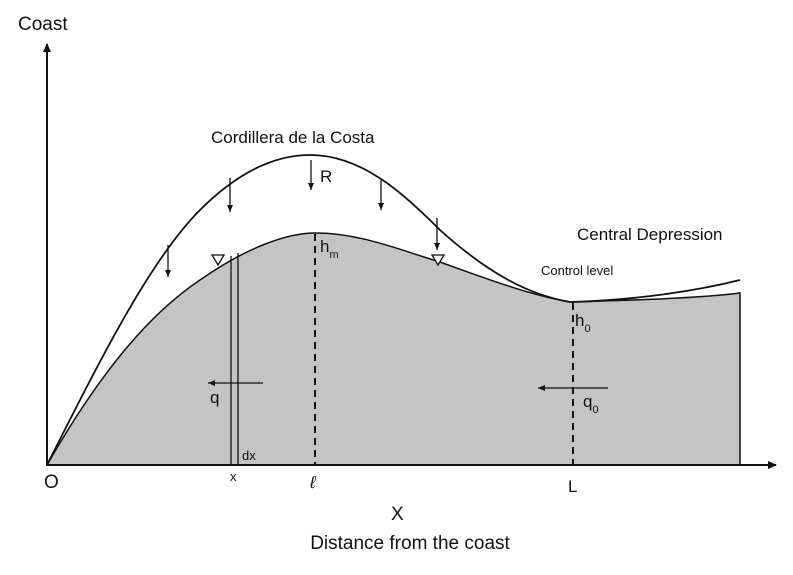 Image resolution: width=793 pixels, height=575 pixels. Describe the element at coordinates (329, 249) in the screenshot. I see `hm-label: hm` at that location.